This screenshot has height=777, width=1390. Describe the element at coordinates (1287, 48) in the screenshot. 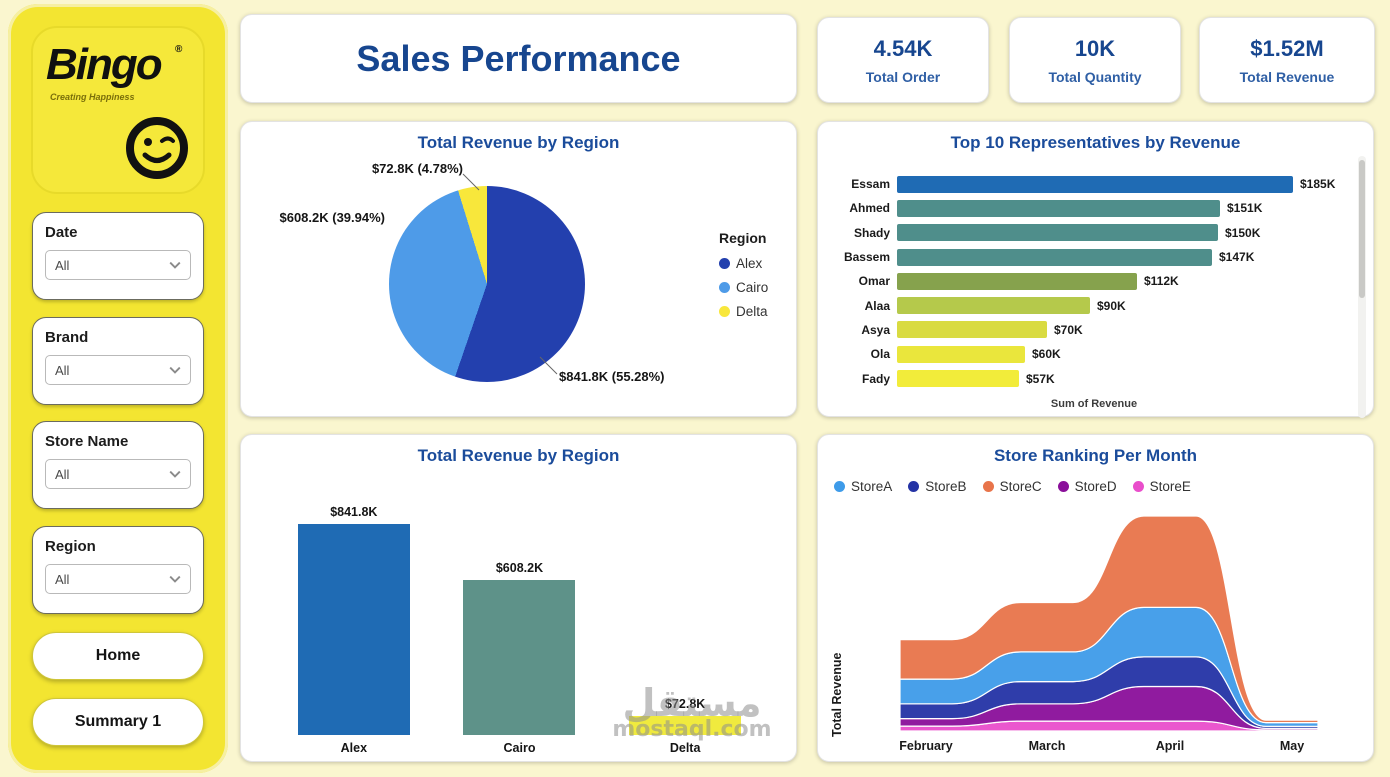

I see `kpi-value: $1.52M` at that location.